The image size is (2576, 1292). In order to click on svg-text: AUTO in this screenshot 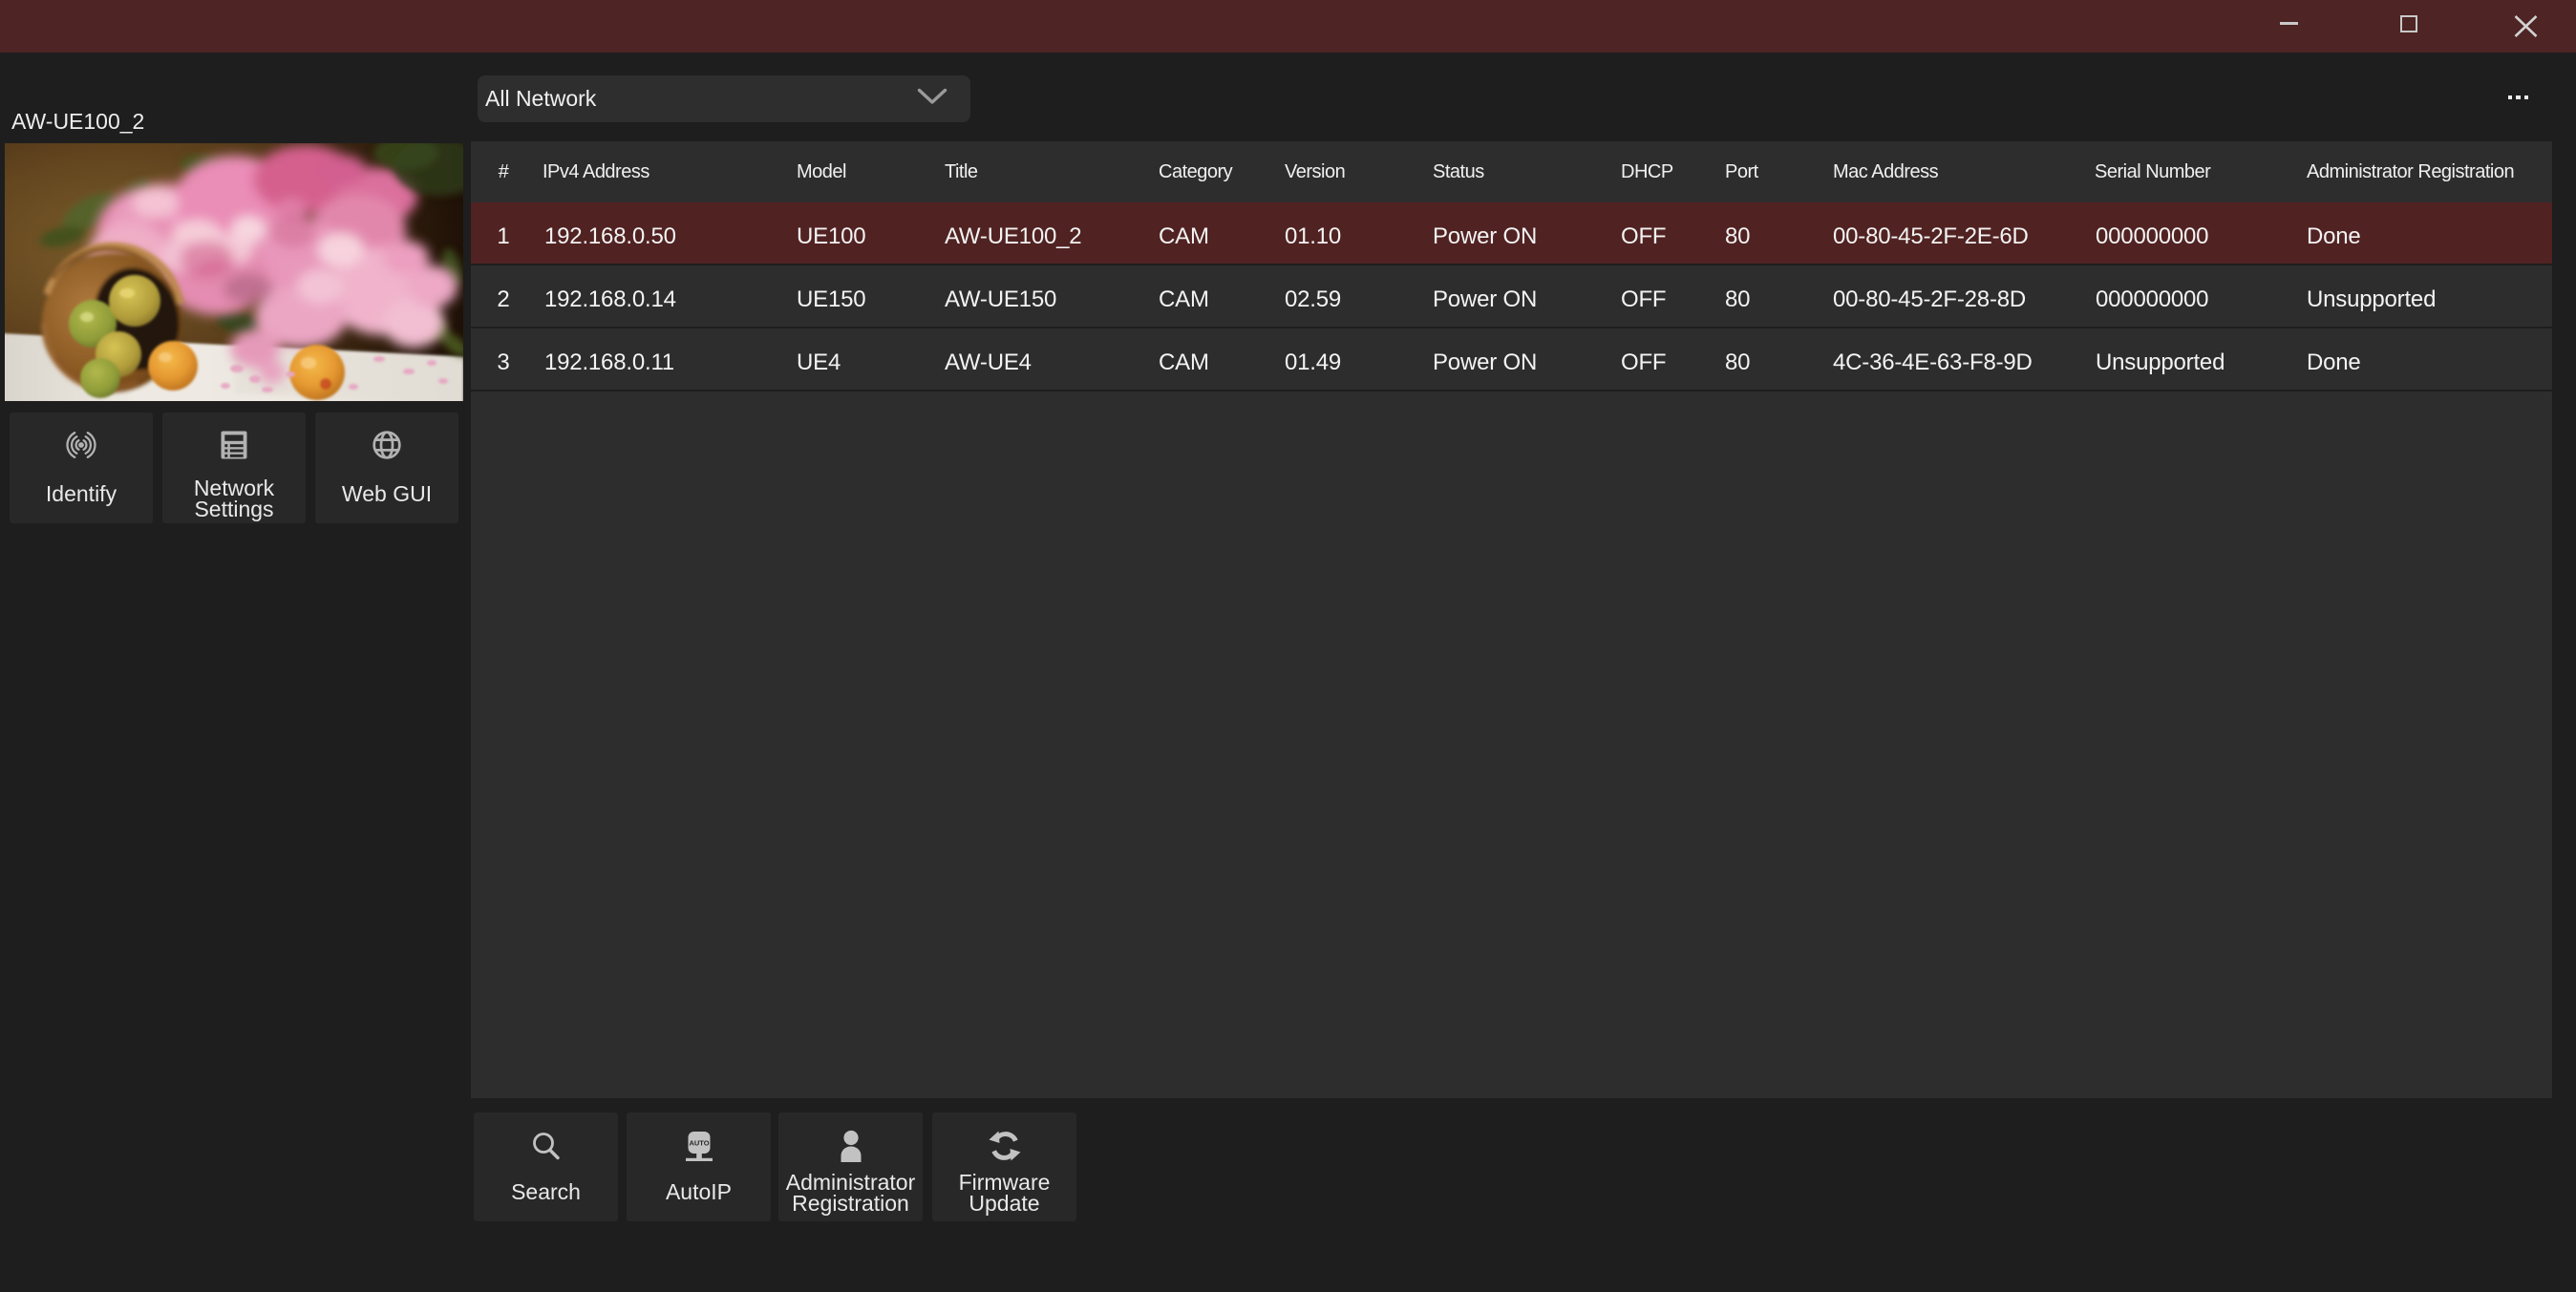, I will do `click(699, 1143)`.